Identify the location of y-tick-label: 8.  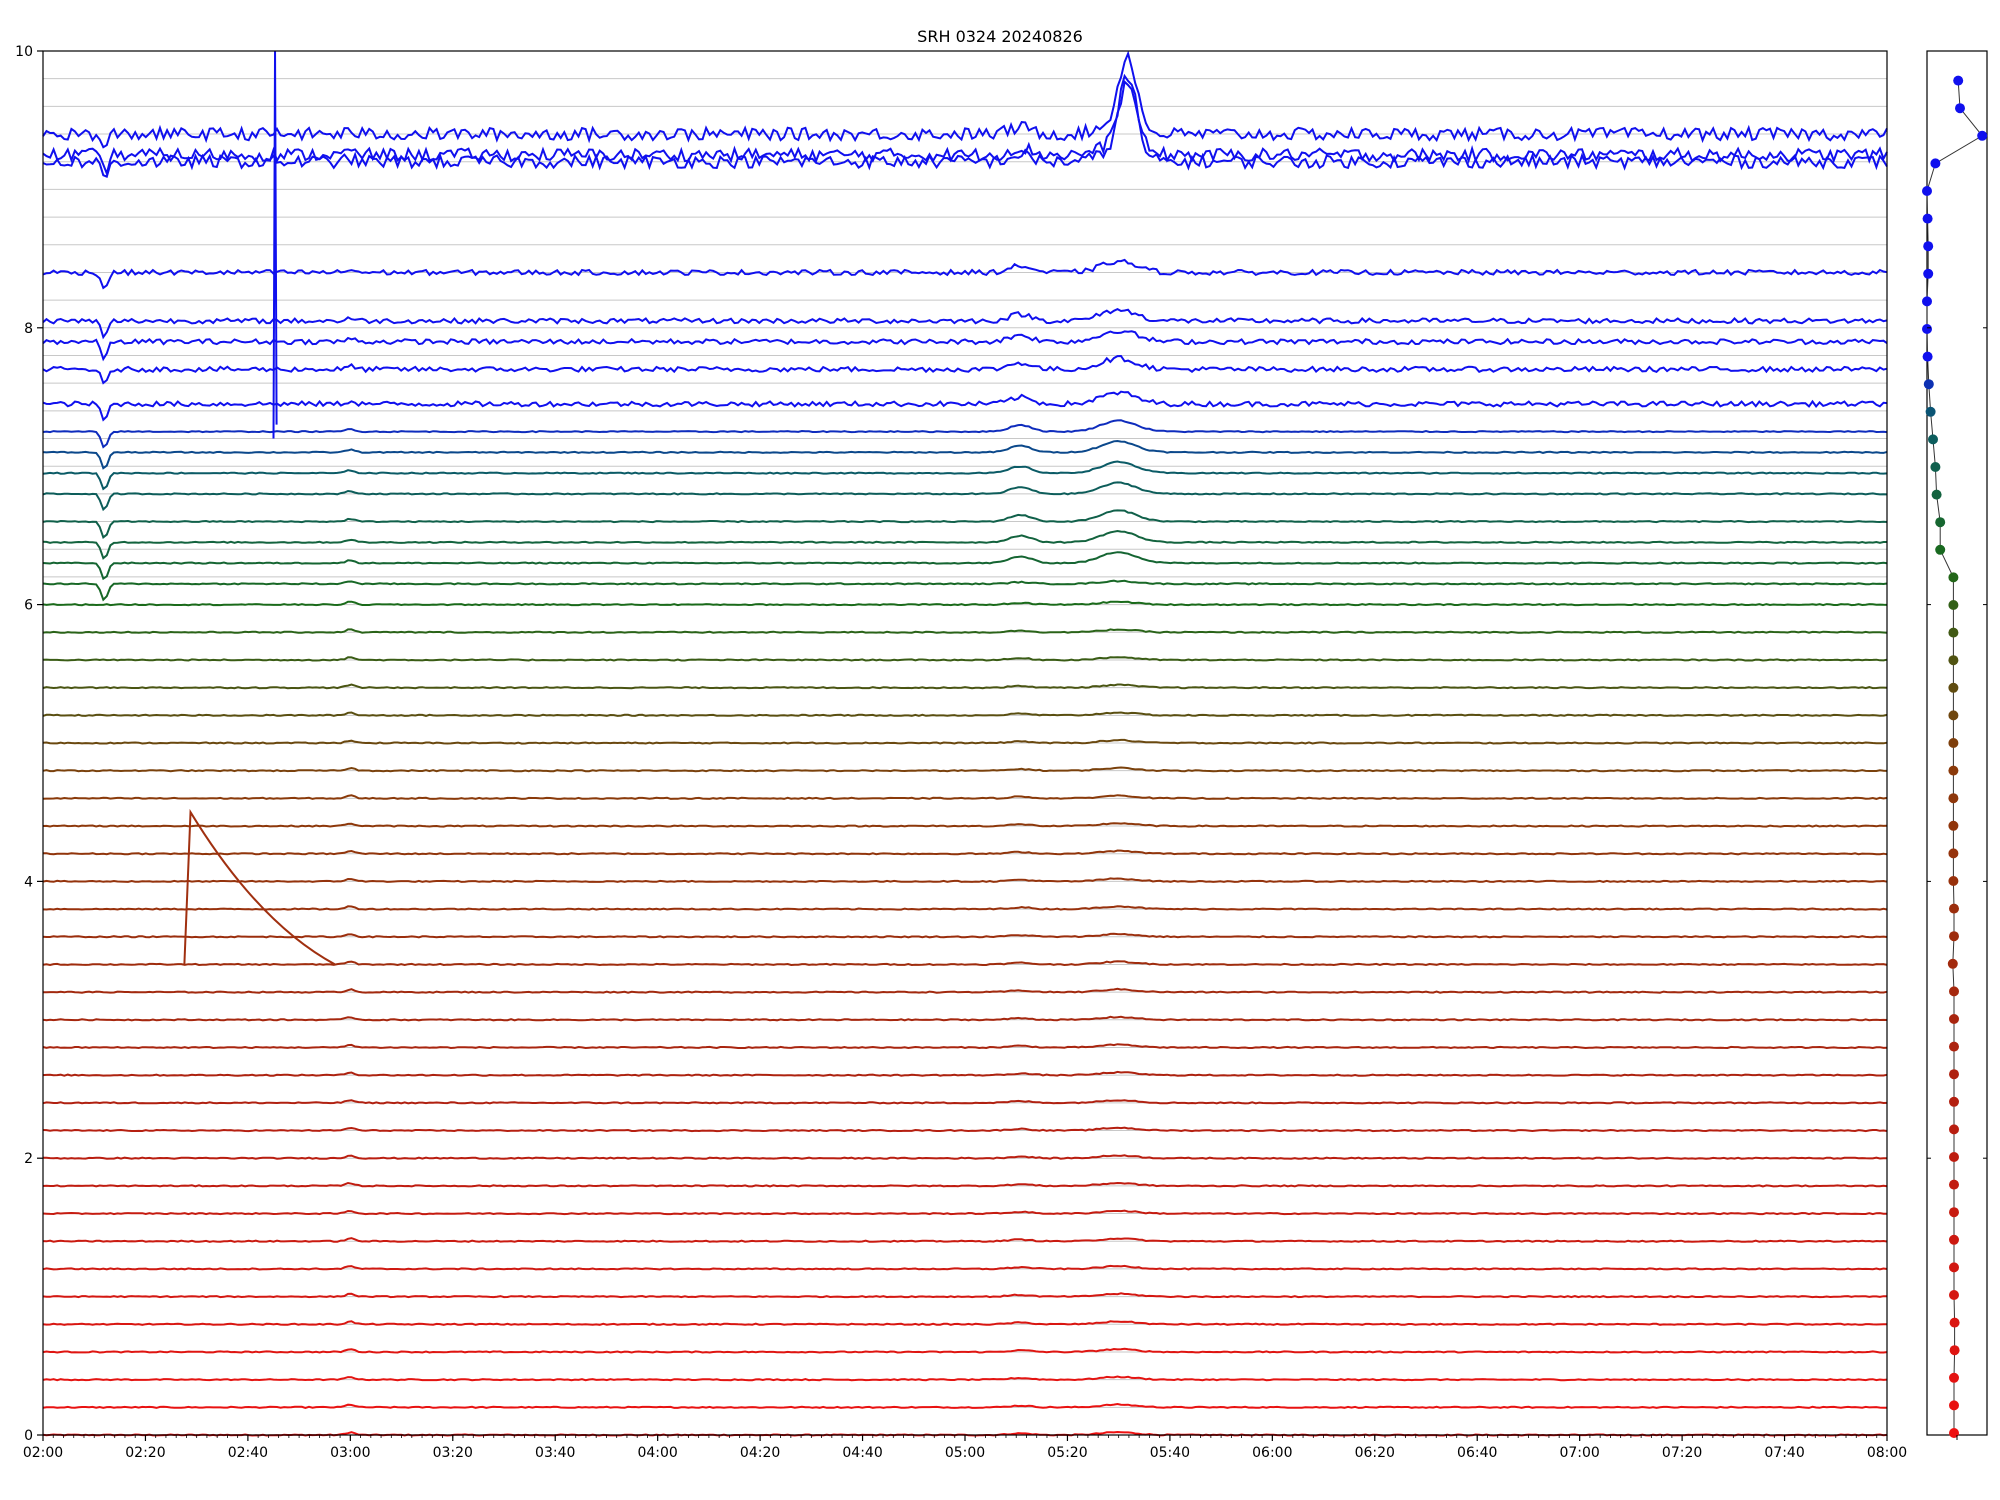
(28, 329).